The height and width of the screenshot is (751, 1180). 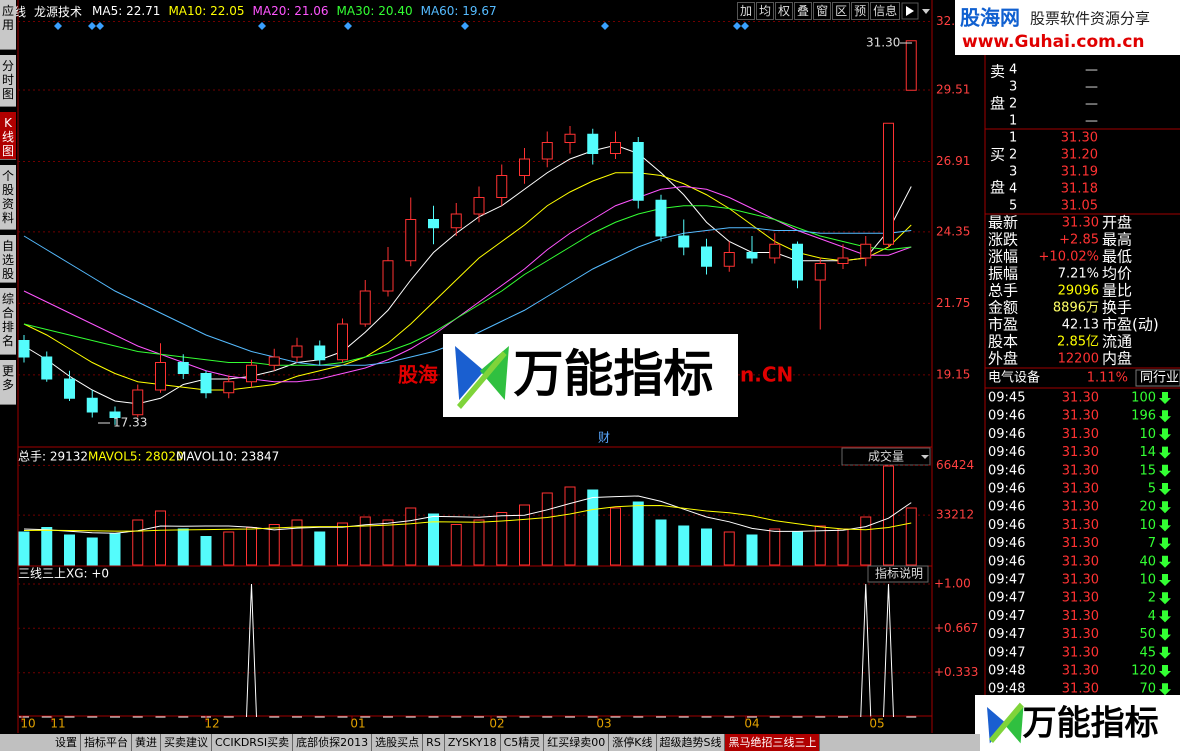 What do you see at coordinates (1147, 452) in the screenshot?
I see `trade-volume: 14` at bounding box center [1147, 452].